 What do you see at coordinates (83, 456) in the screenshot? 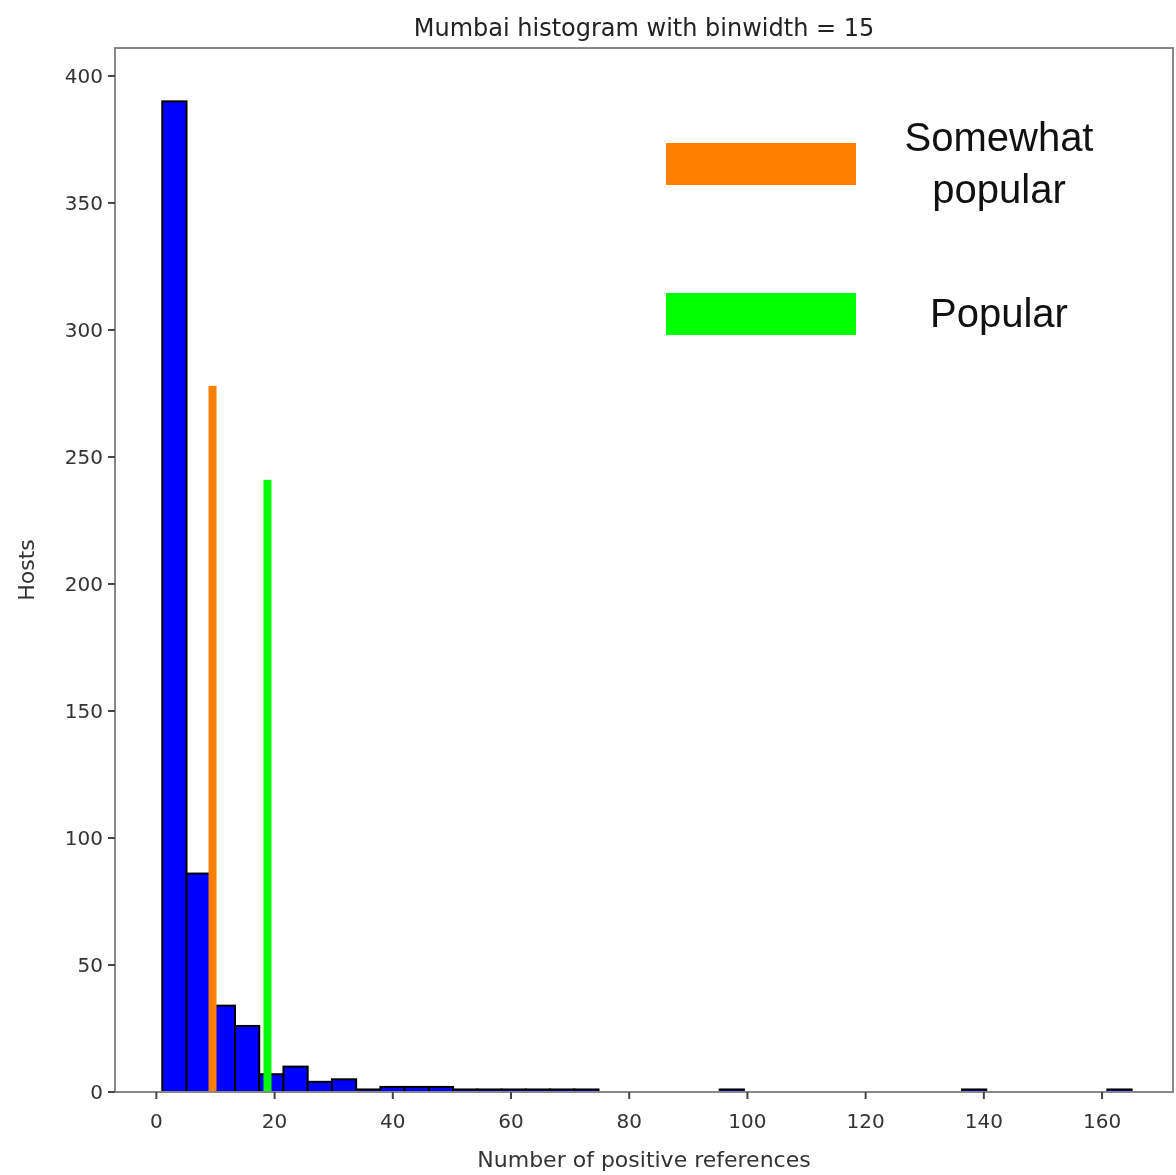
I see `y-tick-label: 250` at bounding box center [83, 456].